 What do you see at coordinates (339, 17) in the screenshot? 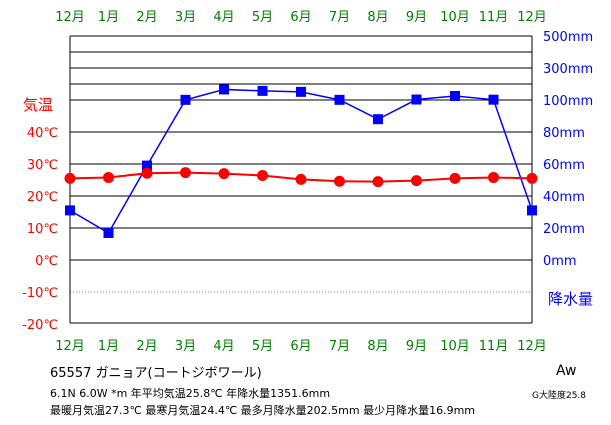
I see `month-label-top: 7月` at bounding box center [339, 17].